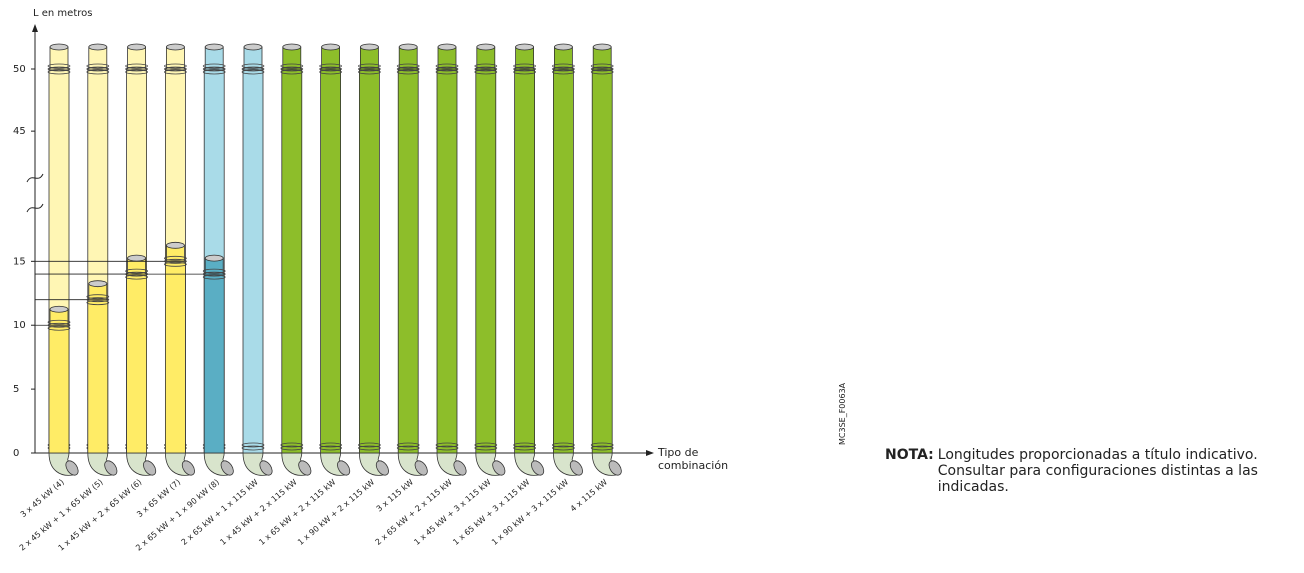  What do you see at coordinates (62, 13) in the screenshot?
I see `y-axis-label: L en metros` at bounding box center [62, 13].